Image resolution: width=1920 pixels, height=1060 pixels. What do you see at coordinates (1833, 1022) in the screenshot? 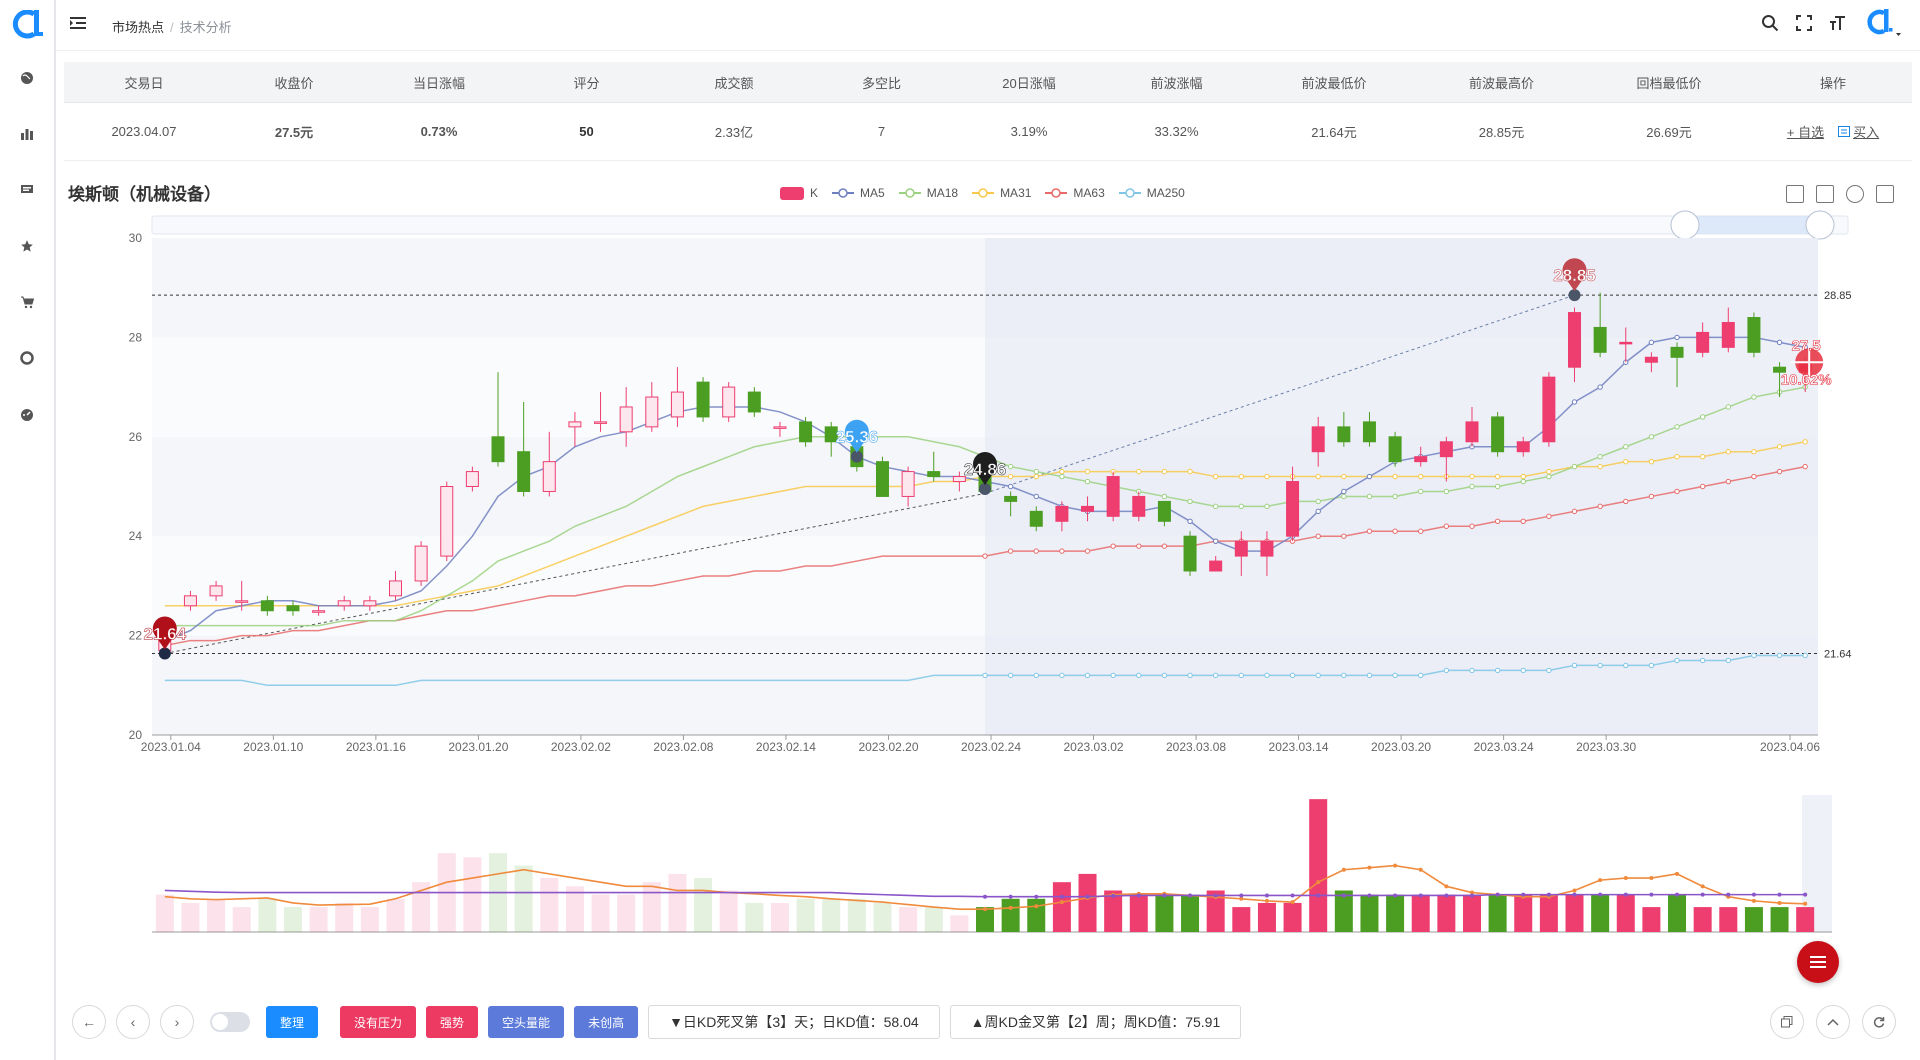
I see `scroll-top-icon` at bounding box center [1833, 1022].